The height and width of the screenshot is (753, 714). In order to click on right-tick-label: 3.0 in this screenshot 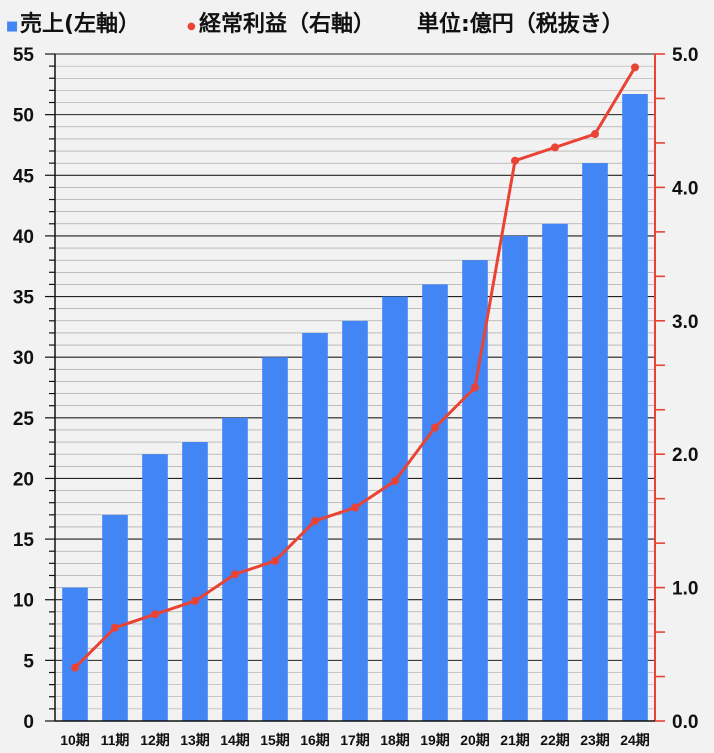, I will do `click(685, 322)`.